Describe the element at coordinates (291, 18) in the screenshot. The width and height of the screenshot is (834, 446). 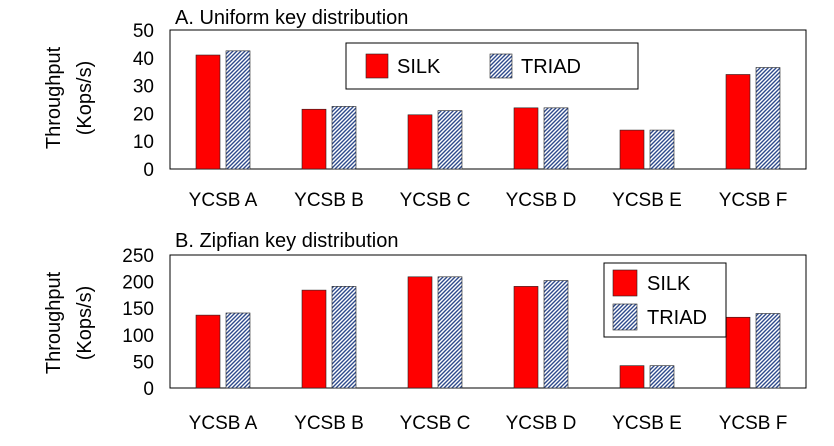
I see `chart-title: A. Uniform key distribution` at that location.